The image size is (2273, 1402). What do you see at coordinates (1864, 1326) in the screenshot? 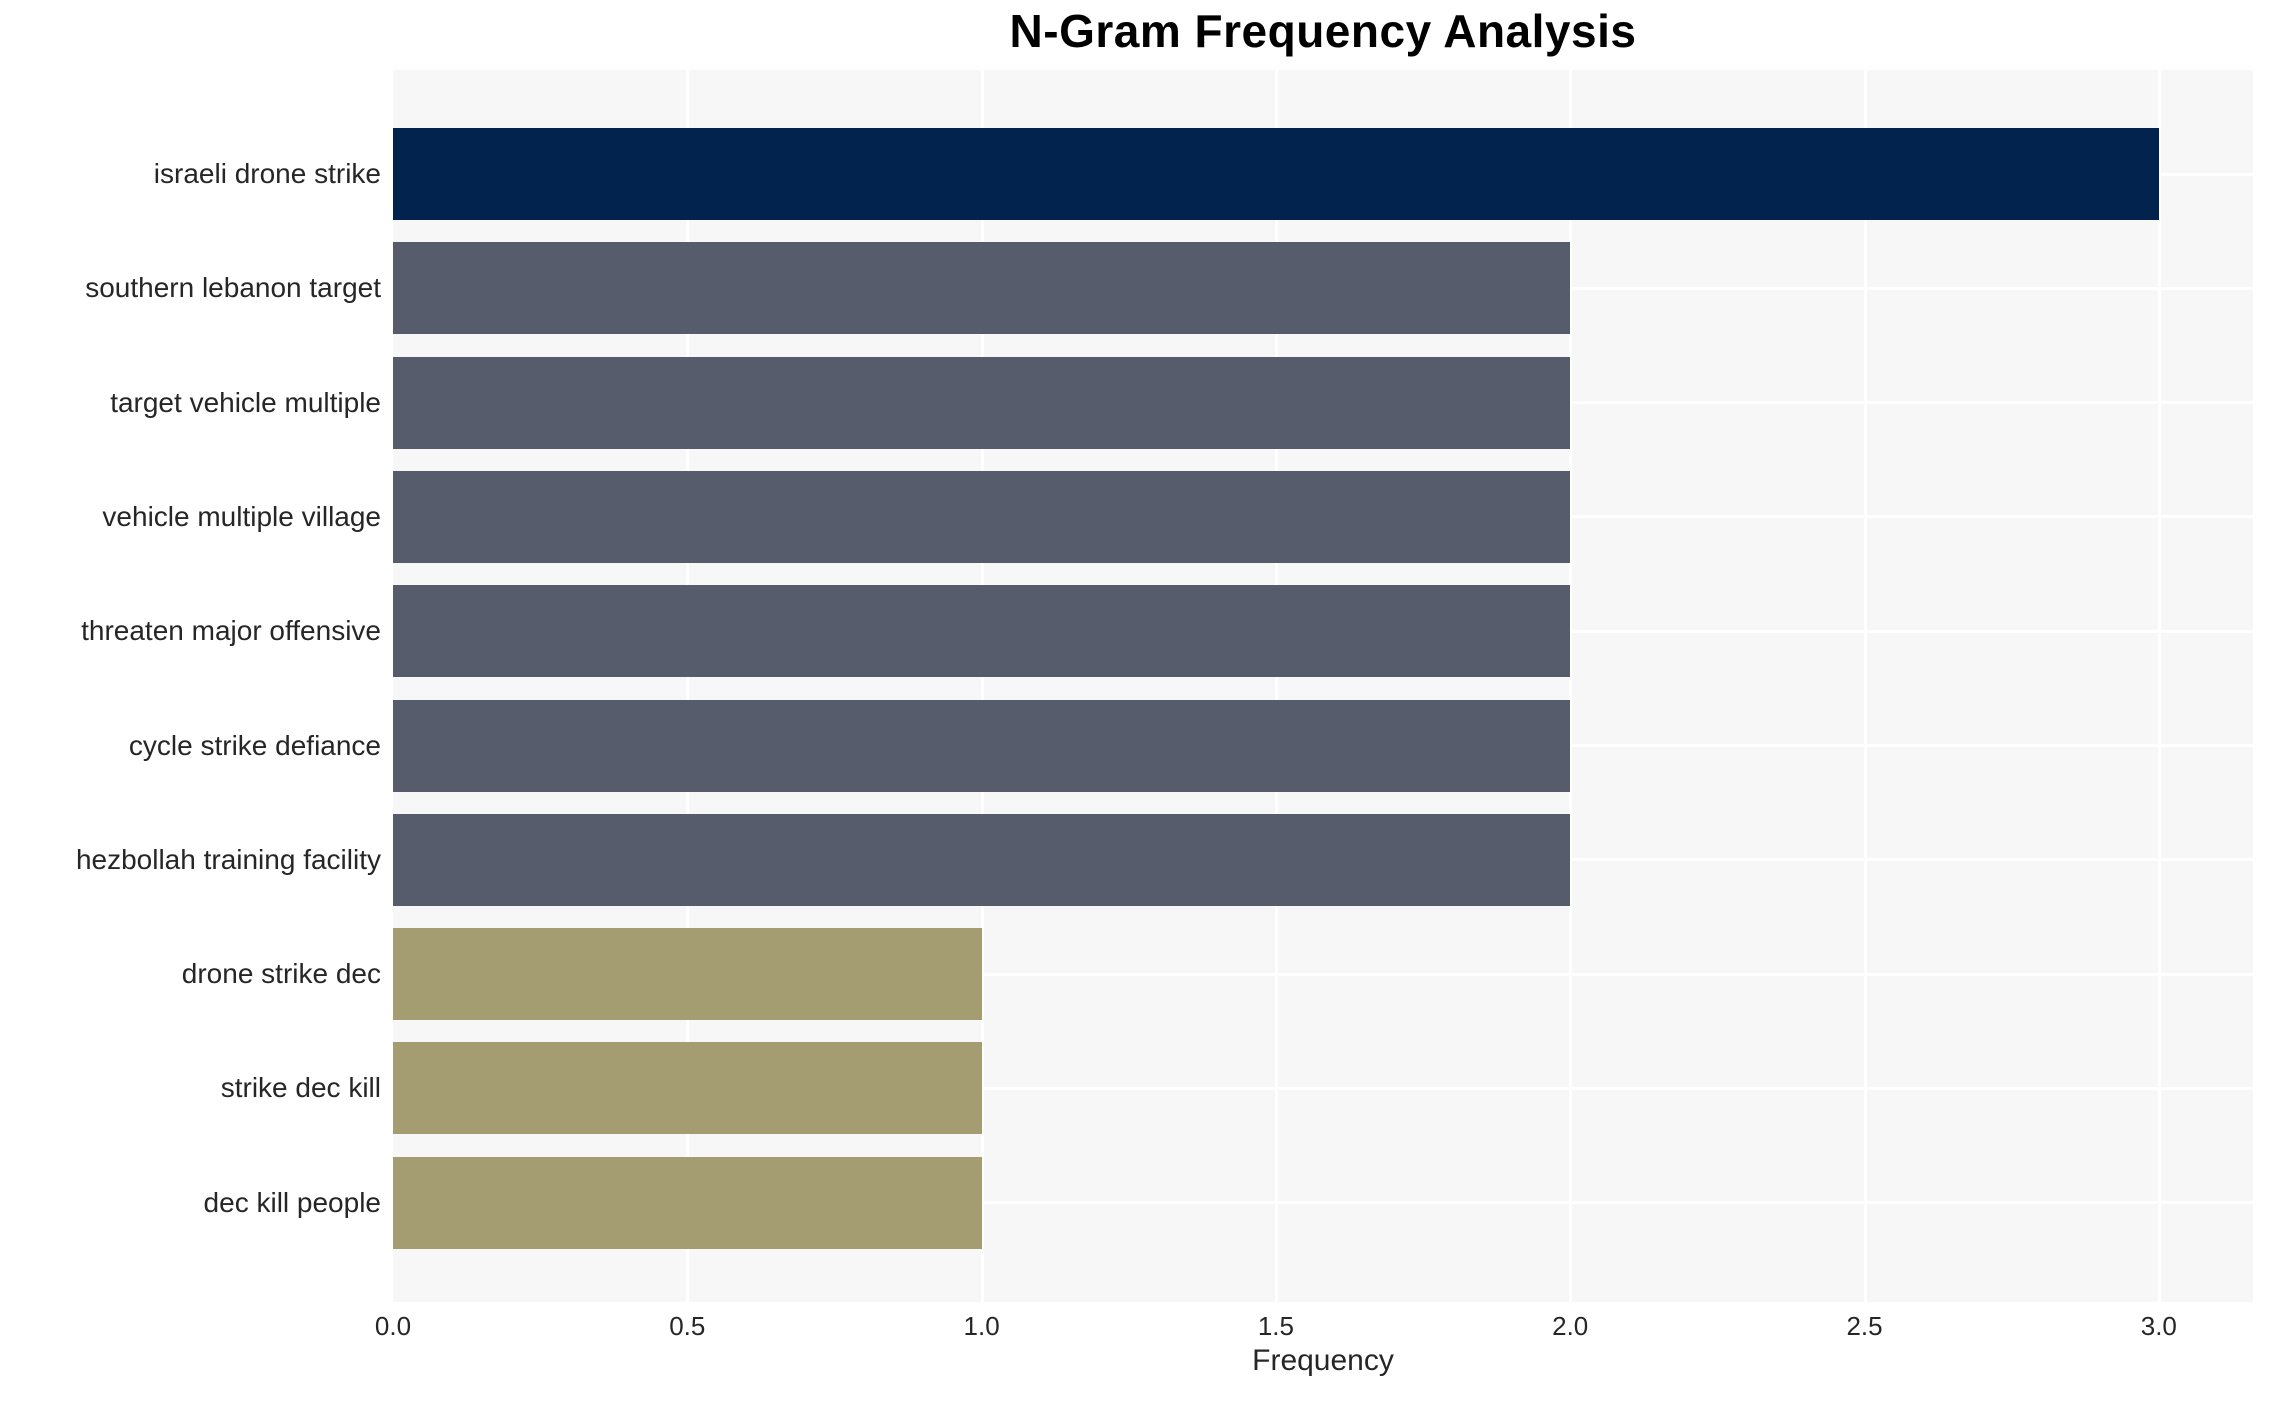
I see `xtick-label: 2.5` at bounding box center [1864, 1326].